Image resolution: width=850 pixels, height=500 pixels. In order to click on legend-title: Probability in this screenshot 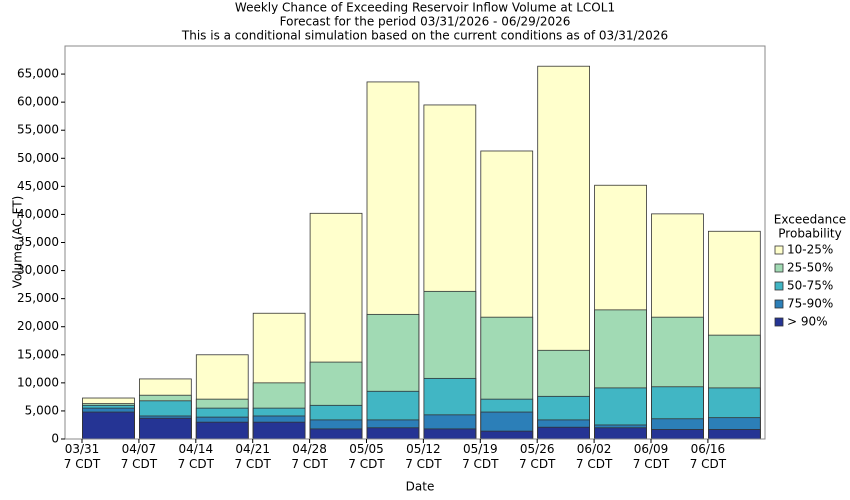, I will do `click(809, 234)`.